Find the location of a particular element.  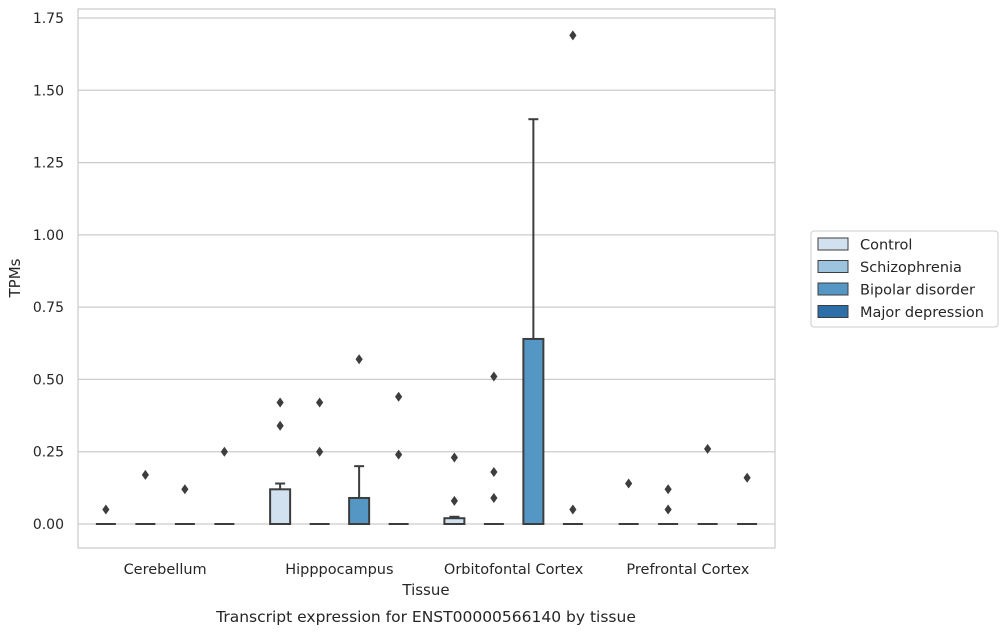

x-axis-label: Tissue is located at coordinates (425, 590).